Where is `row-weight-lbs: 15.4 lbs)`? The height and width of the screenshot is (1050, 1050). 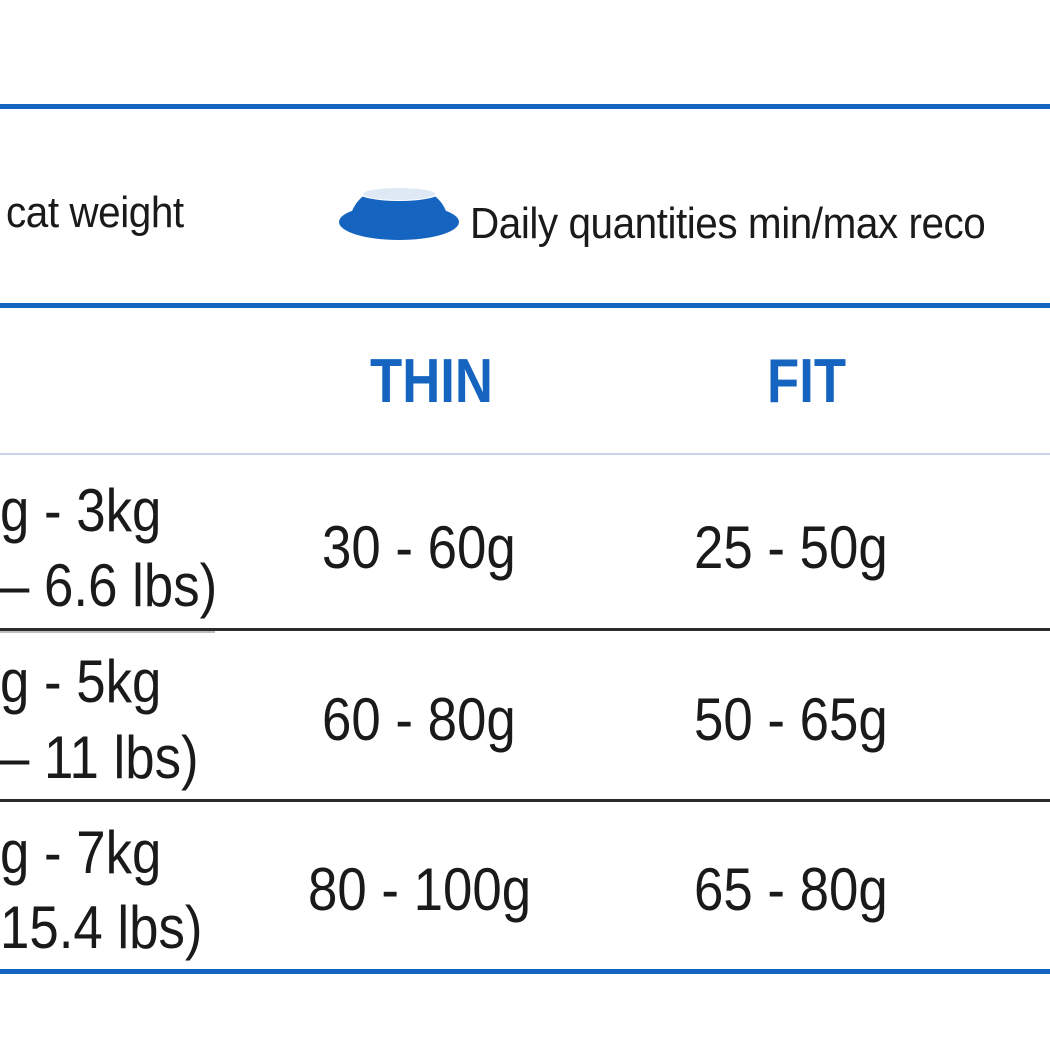
row-weight-lbs: 15.4 lbs) is located at coordinates (101, 927).